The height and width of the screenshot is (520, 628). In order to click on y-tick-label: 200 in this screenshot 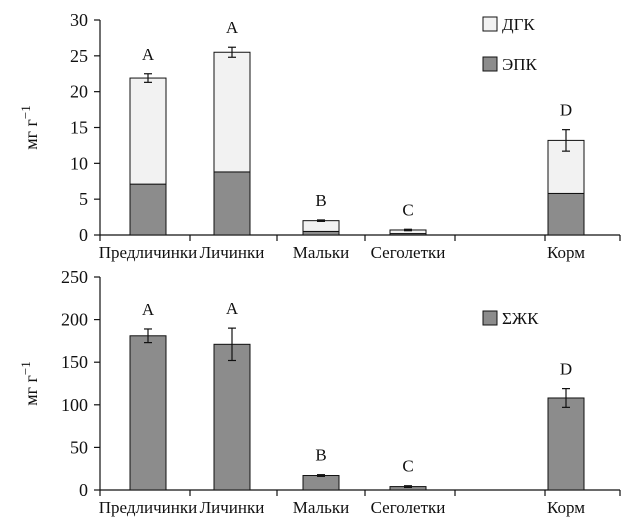, I will do `click(74, 320)`.